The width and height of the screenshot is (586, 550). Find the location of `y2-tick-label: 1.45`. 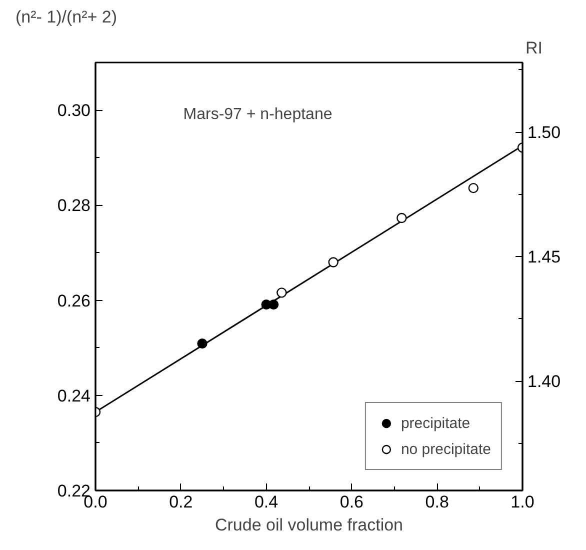

y2-tick-label: 1.45 is located at coordinates (544, 257).